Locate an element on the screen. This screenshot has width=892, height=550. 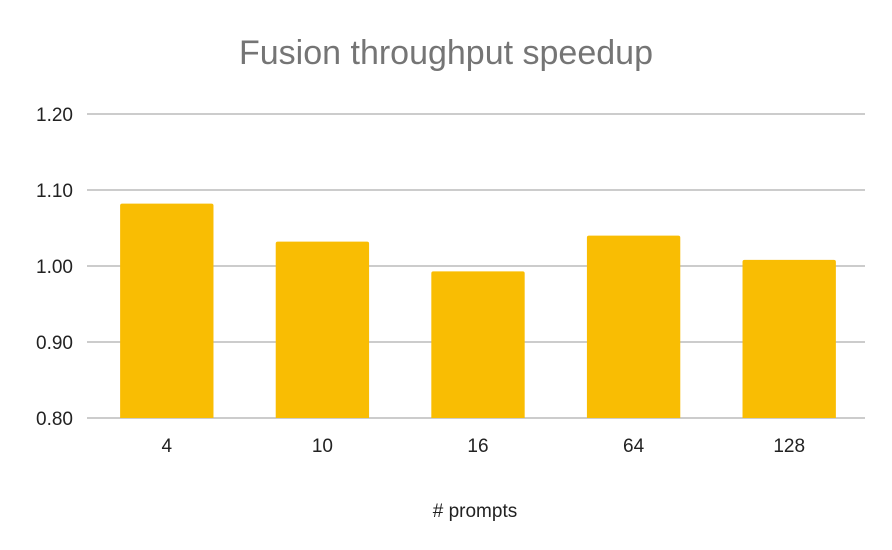
y-tick-label: 1.00 is located at coordinates (54, 267).